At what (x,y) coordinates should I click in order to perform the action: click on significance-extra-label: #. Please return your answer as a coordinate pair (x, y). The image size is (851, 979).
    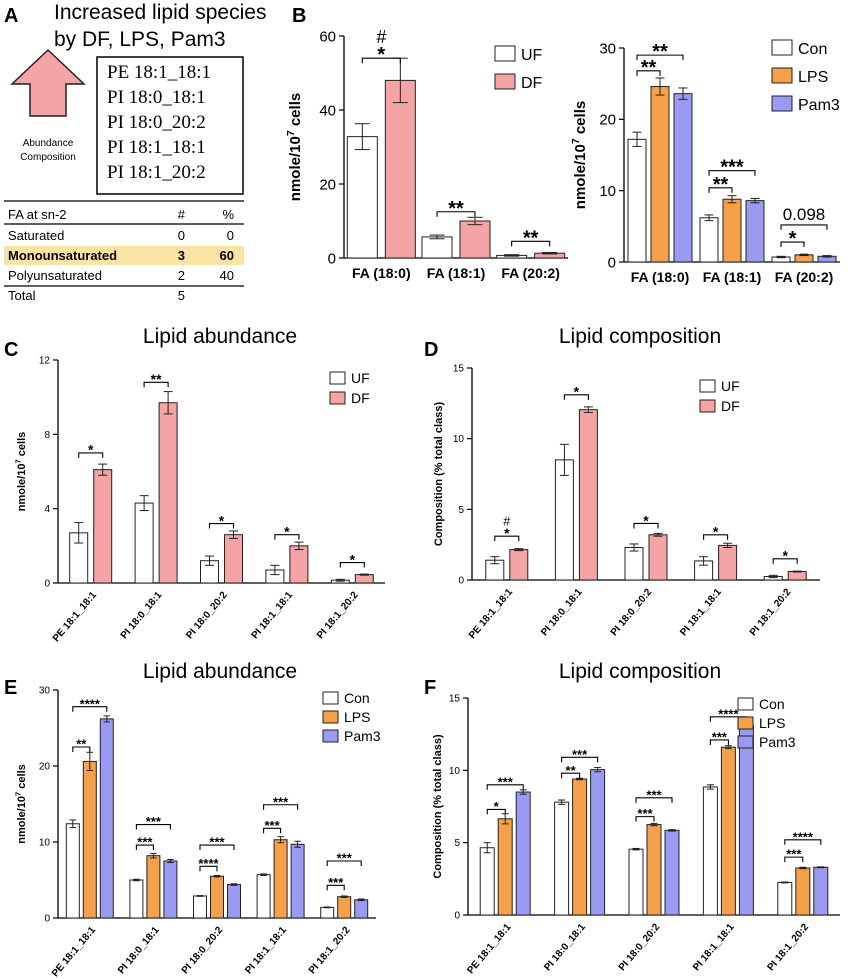
    Looking at the image, I should click on (381, 37).